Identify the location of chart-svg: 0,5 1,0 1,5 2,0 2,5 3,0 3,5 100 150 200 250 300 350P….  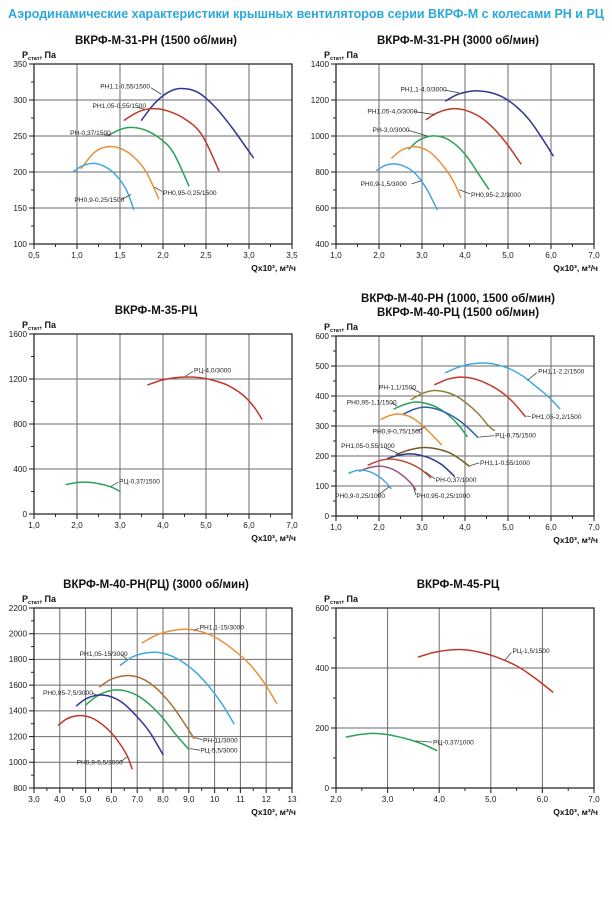
(155, 161).